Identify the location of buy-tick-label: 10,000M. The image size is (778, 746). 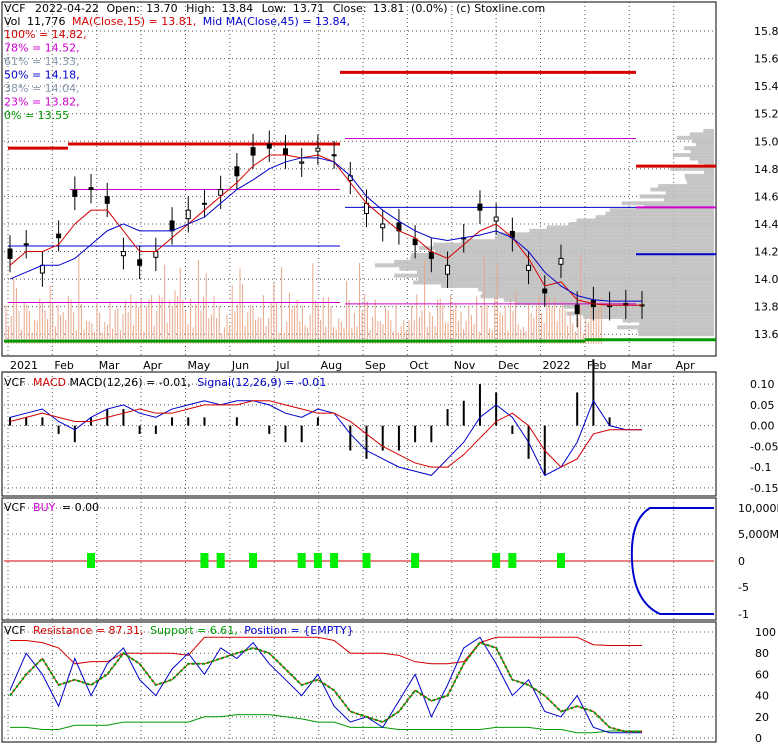
(758, 508).